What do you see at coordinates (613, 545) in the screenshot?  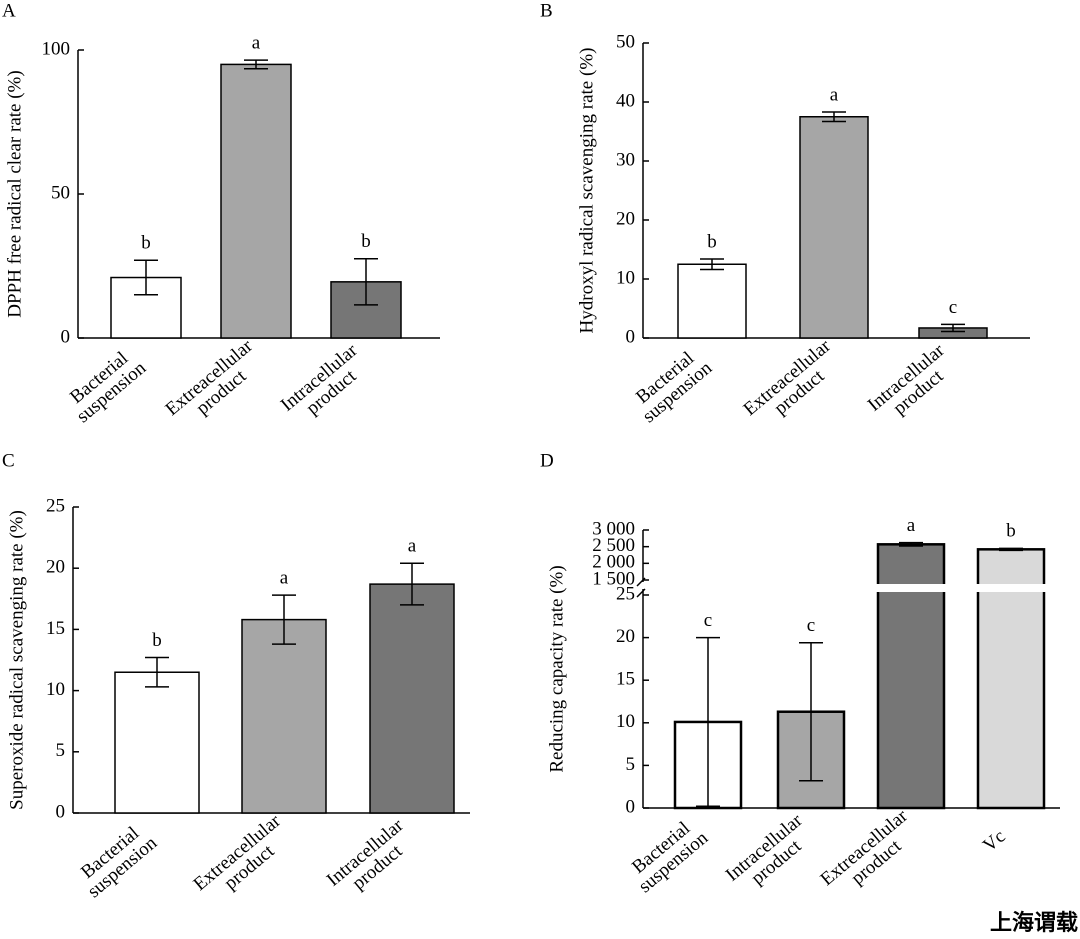 I see `y-tick-label: 2 500` at bounding box center [613, 545].